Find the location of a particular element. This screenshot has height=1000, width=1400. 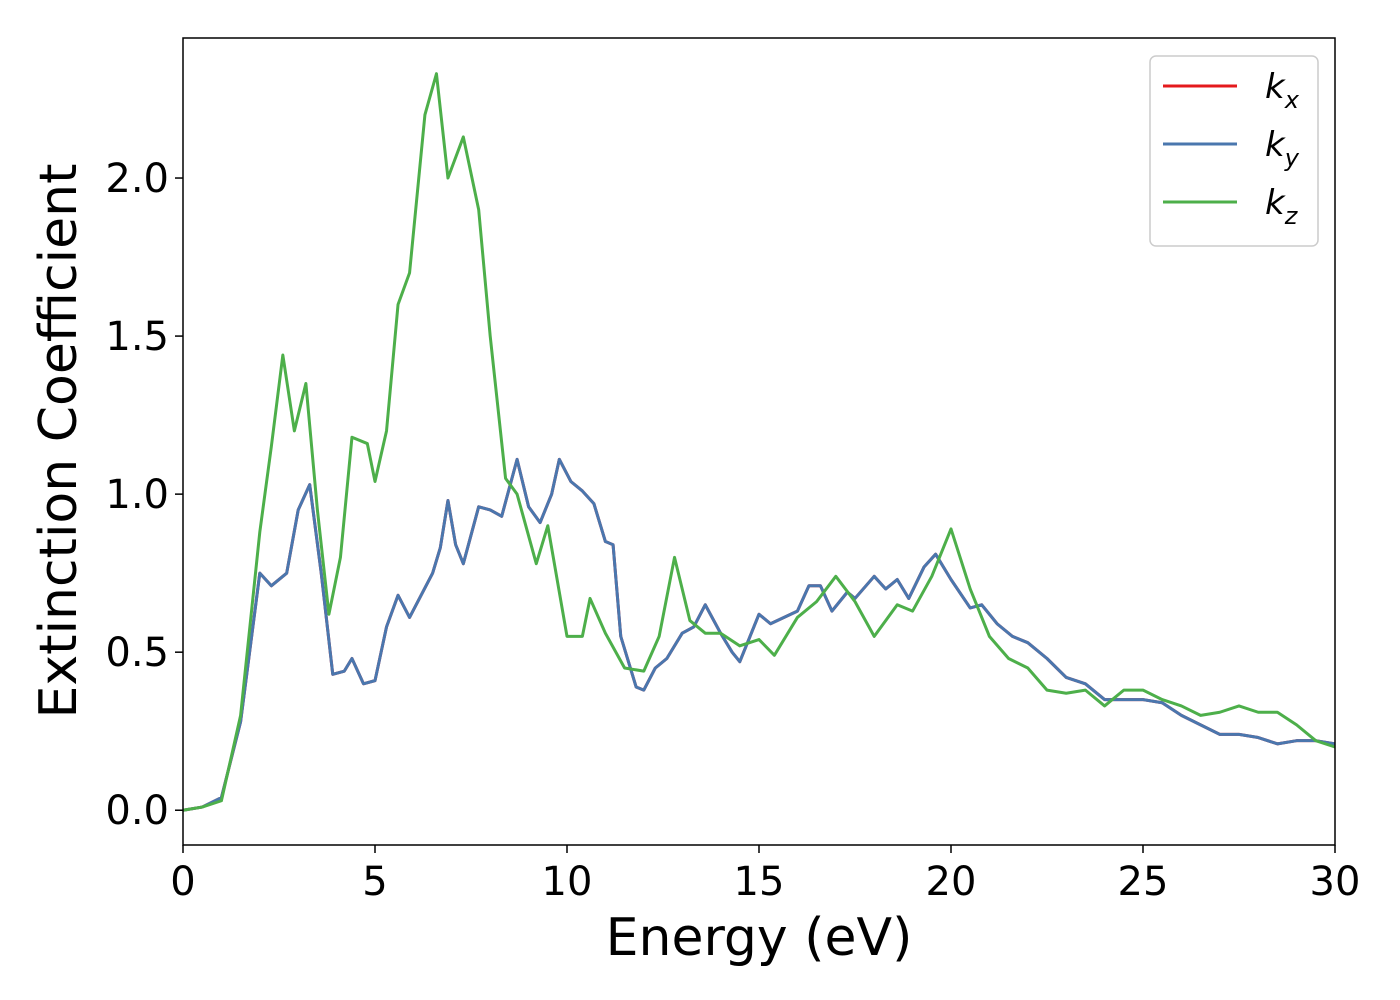

y-tick-label: 1.0 is located at coordinates (137, 495).